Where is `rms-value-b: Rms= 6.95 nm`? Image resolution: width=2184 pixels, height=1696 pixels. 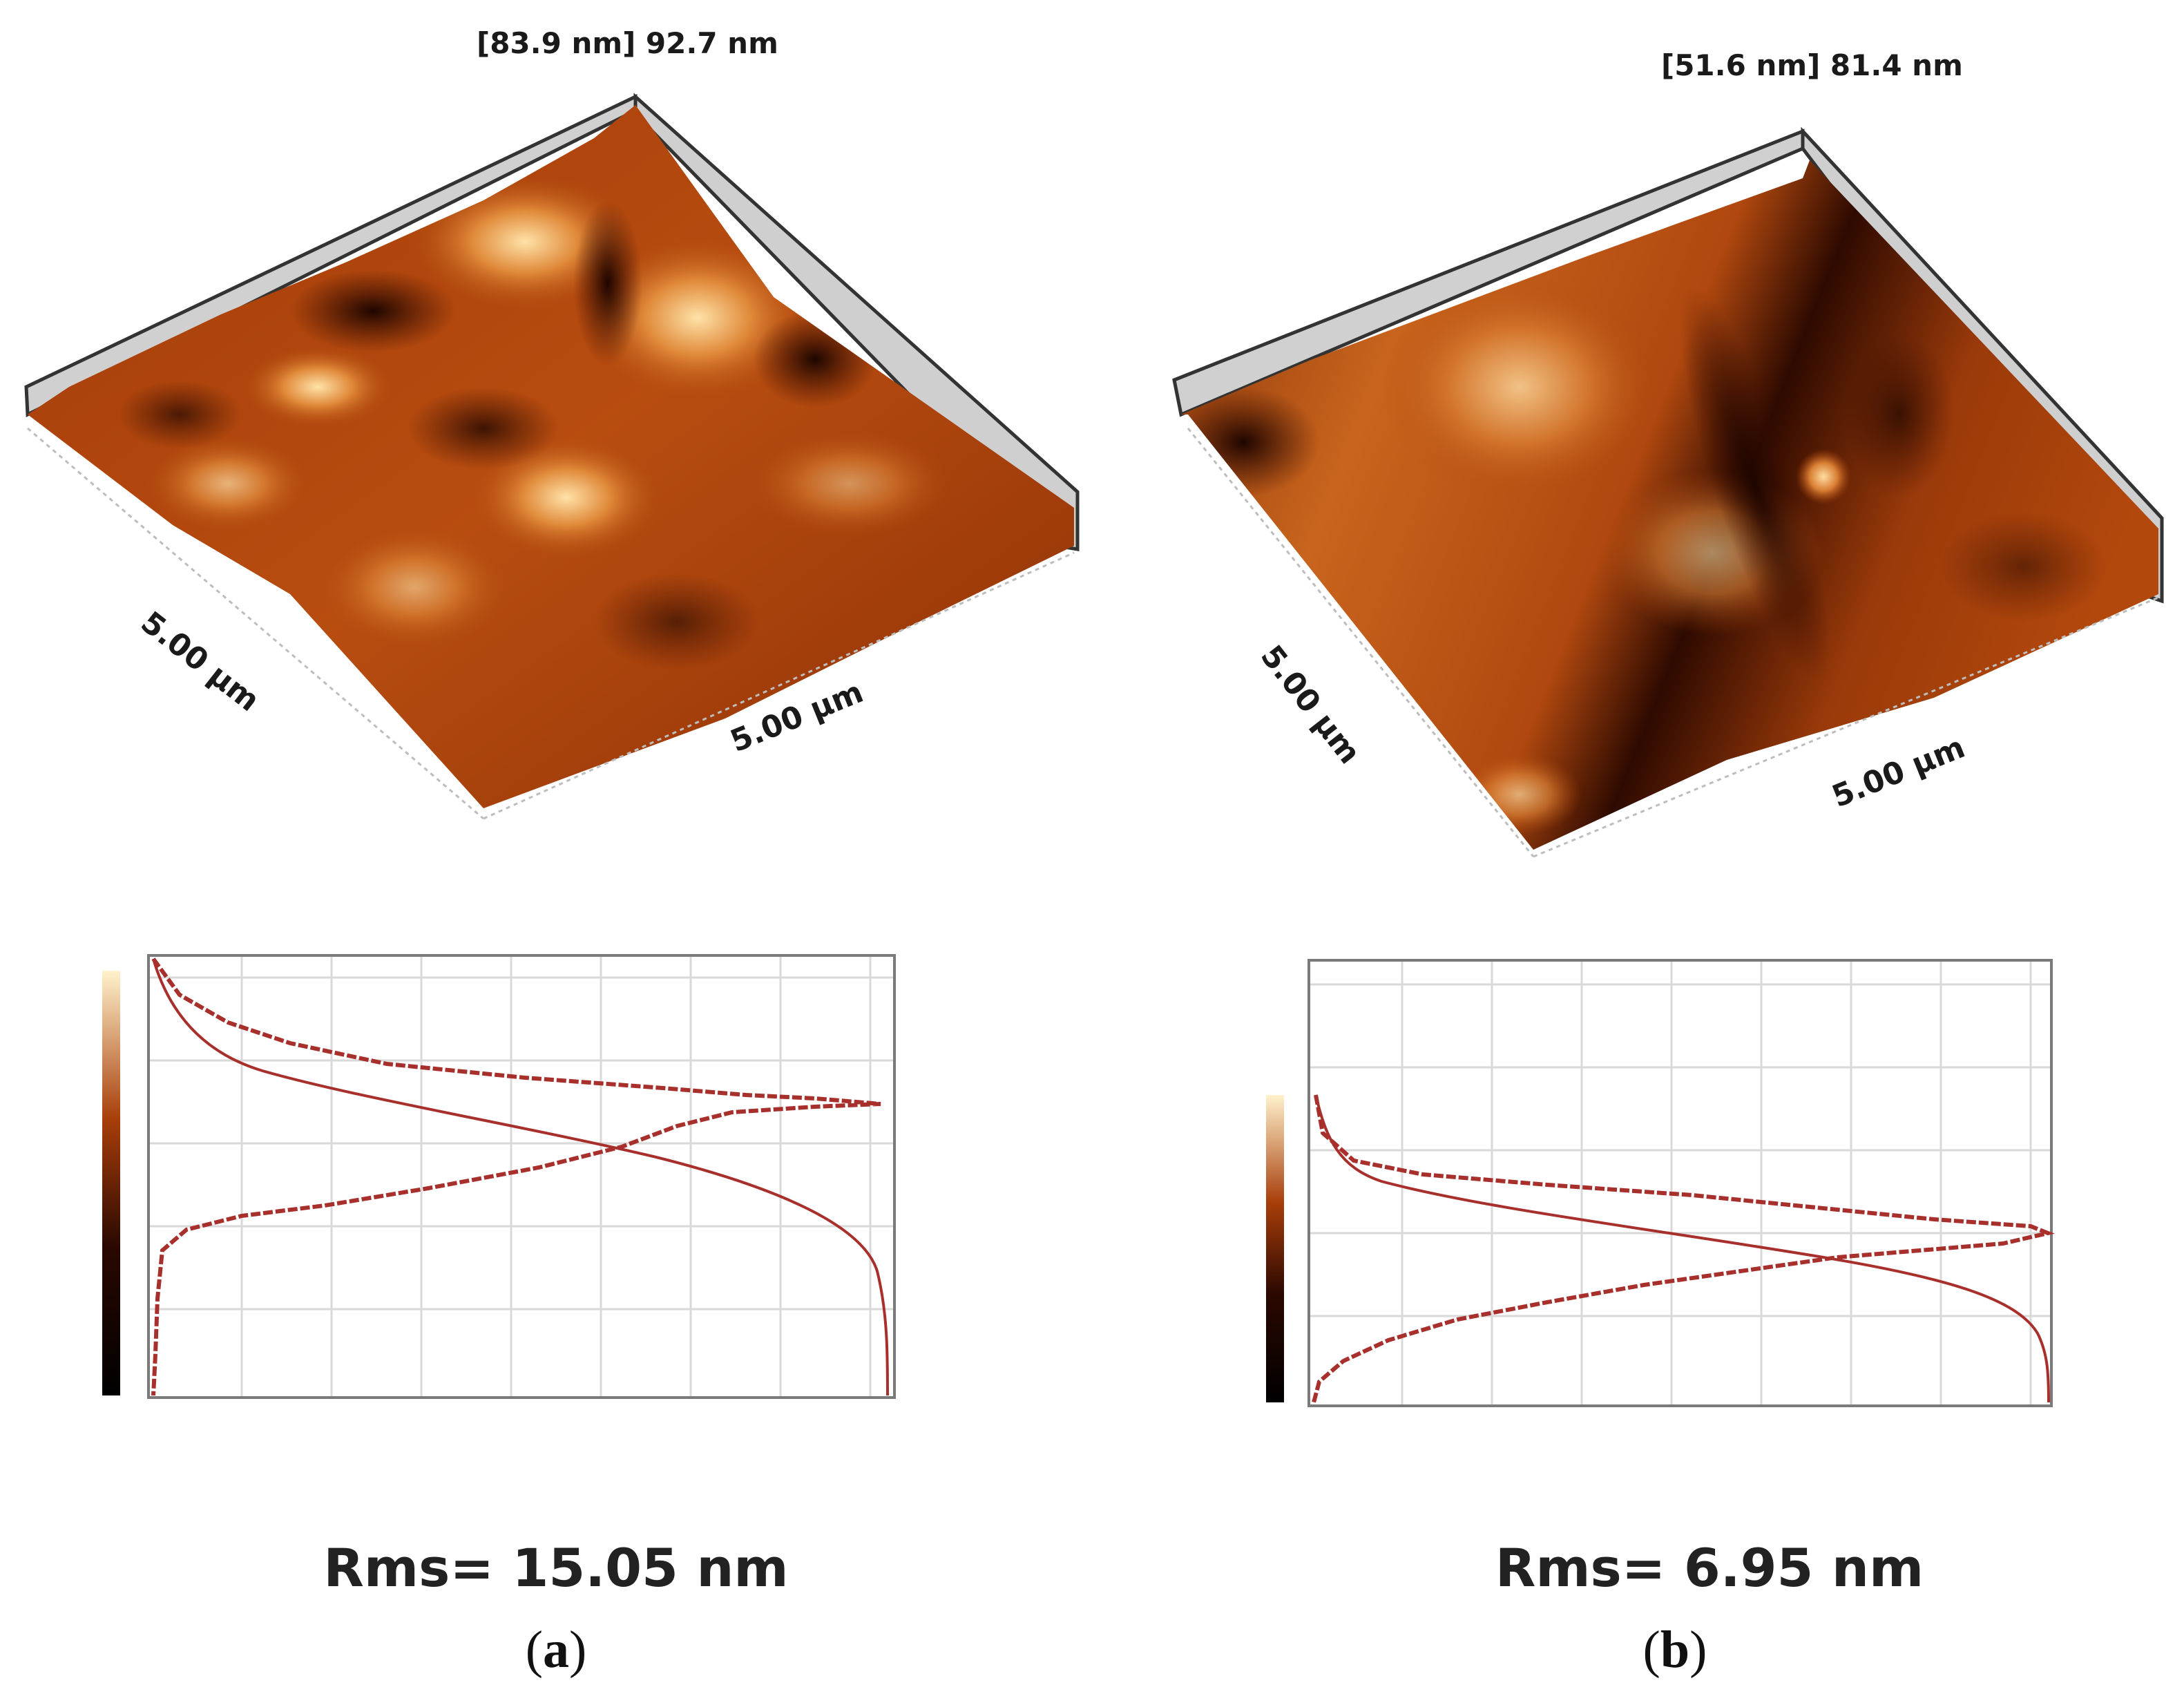 rms-value-b: Rms= 6.95 nm is located at coordinates (1709, 1568).